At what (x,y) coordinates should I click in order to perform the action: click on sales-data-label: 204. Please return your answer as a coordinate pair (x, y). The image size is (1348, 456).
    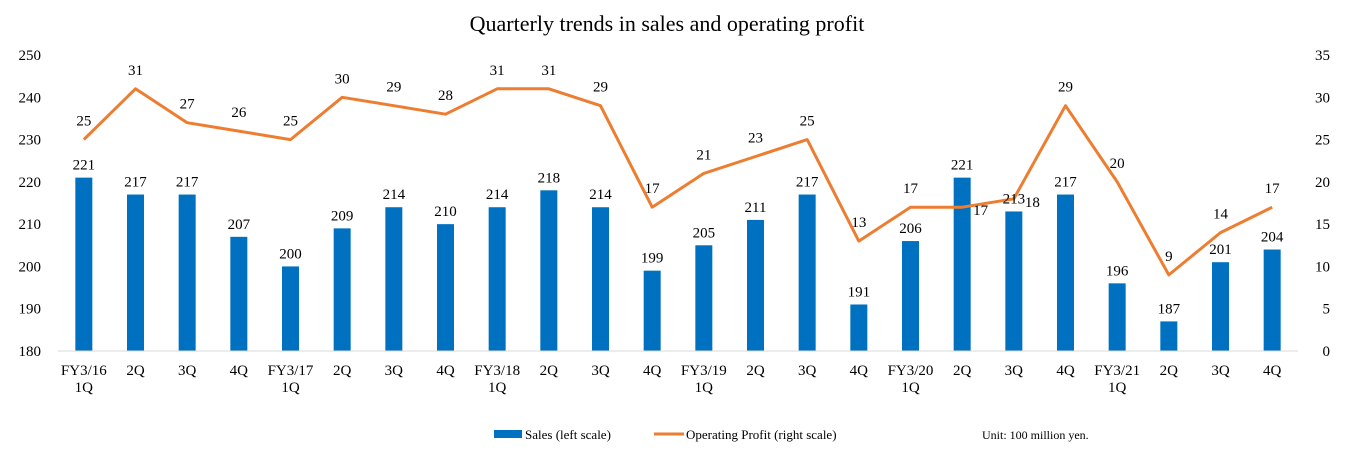
    Looking at the image, I should click on (1272, 238).